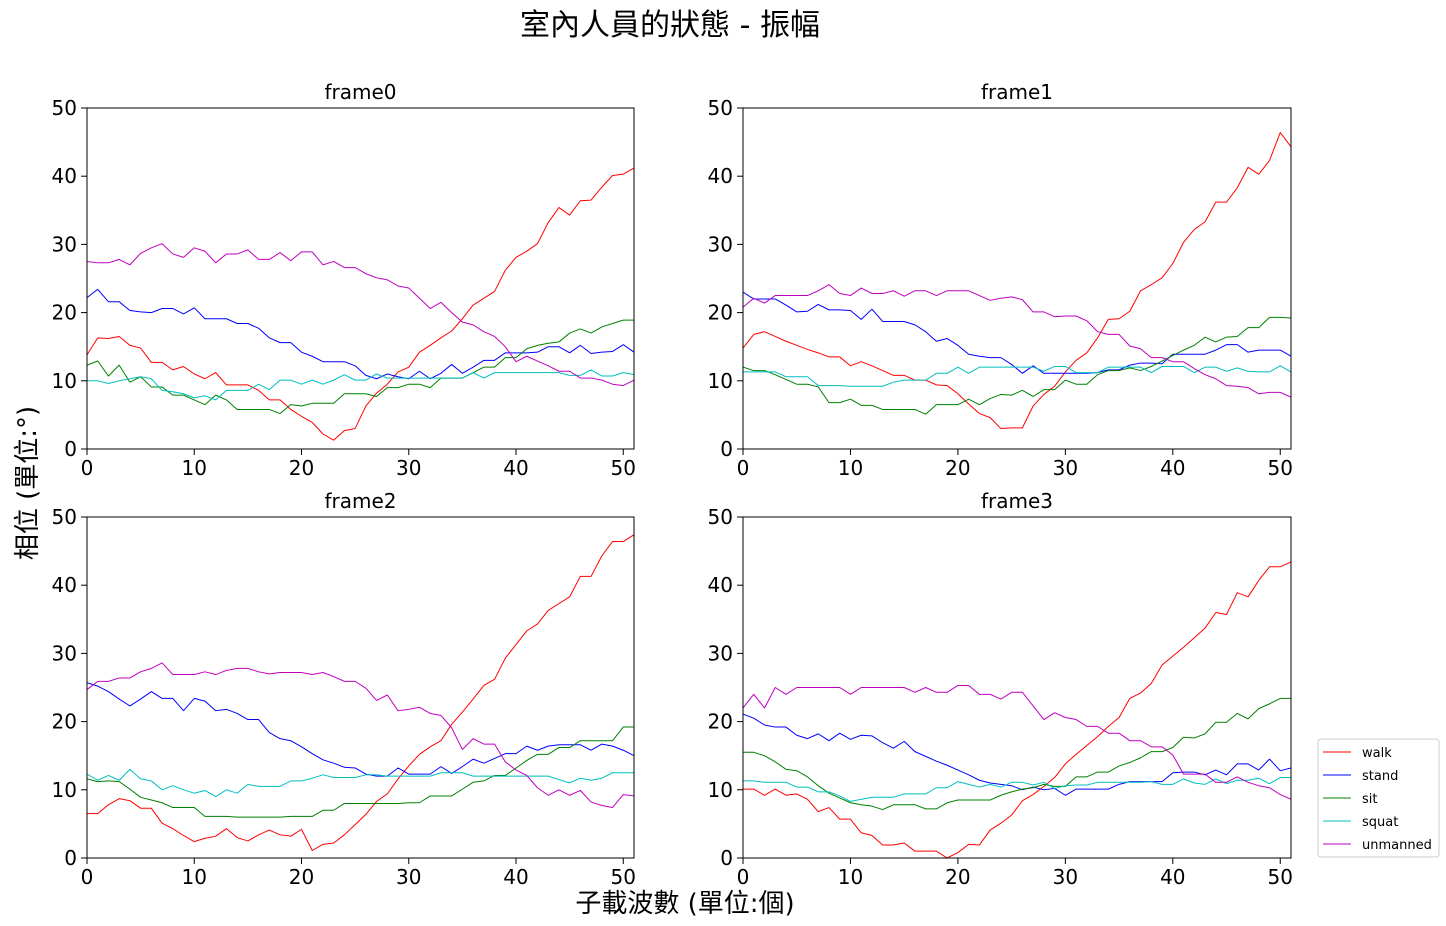 This screenshot has height=926, width=1446. I want to click on legend-label-unmanned: unmanned, so click(1397, 845).